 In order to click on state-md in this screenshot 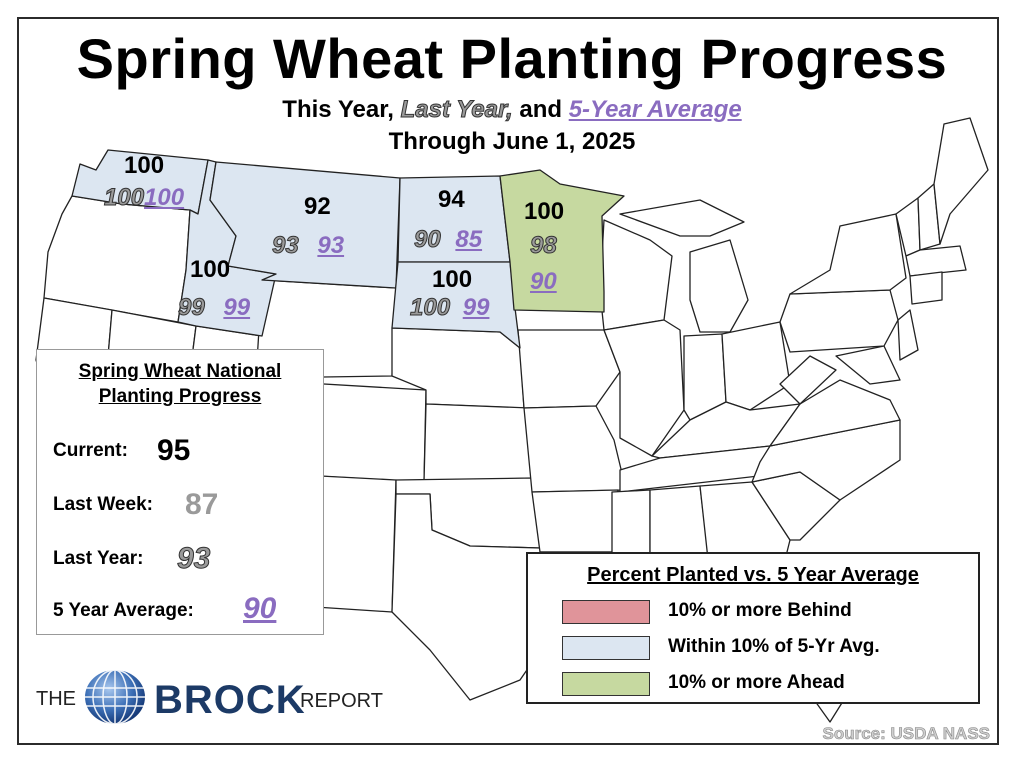, I will do `click(868, 365)`.